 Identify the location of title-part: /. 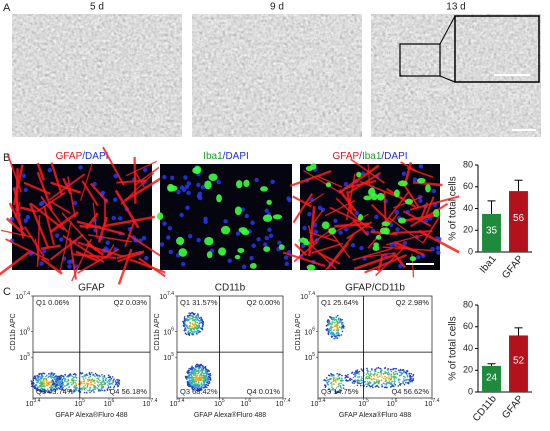
(360, 156).